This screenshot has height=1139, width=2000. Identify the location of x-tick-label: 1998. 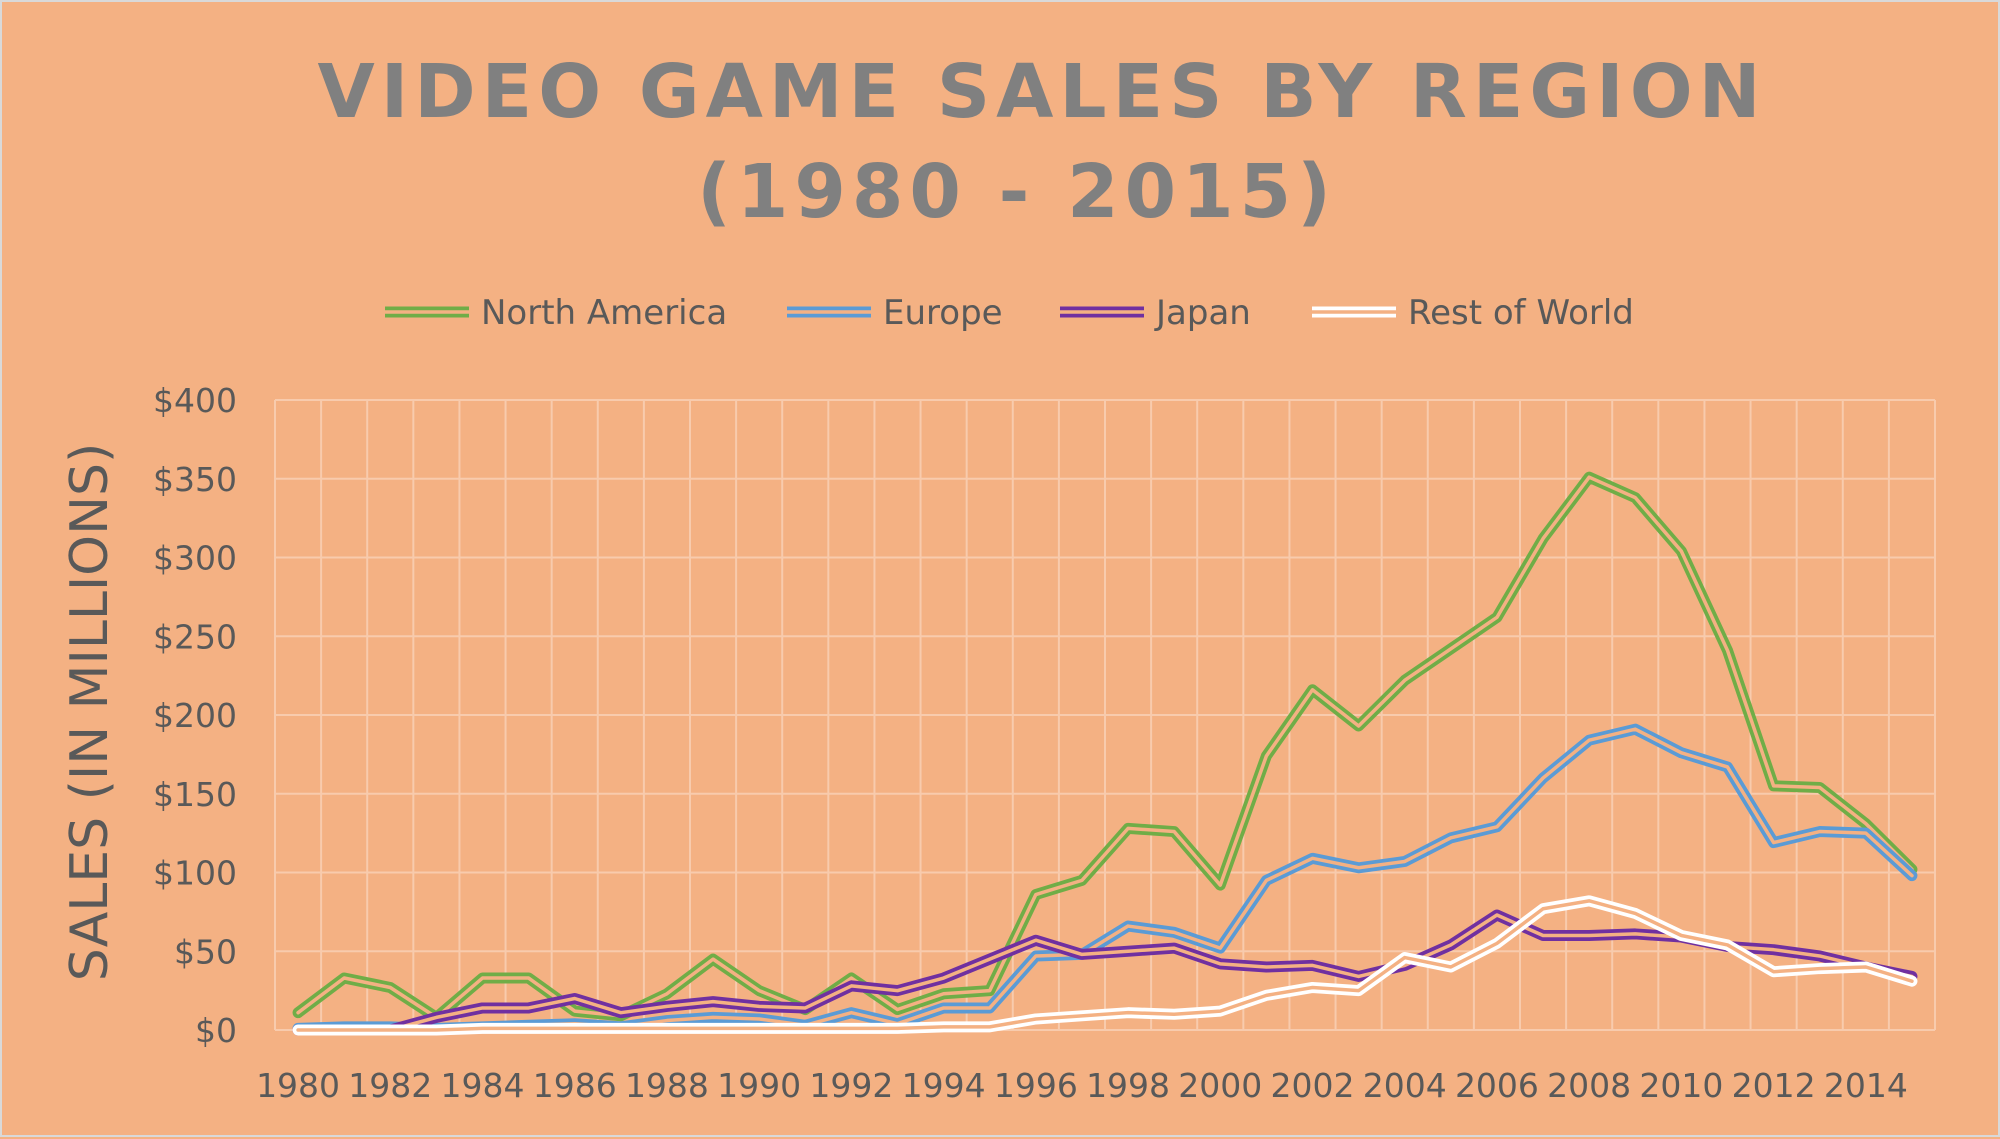
(1128, 1085).